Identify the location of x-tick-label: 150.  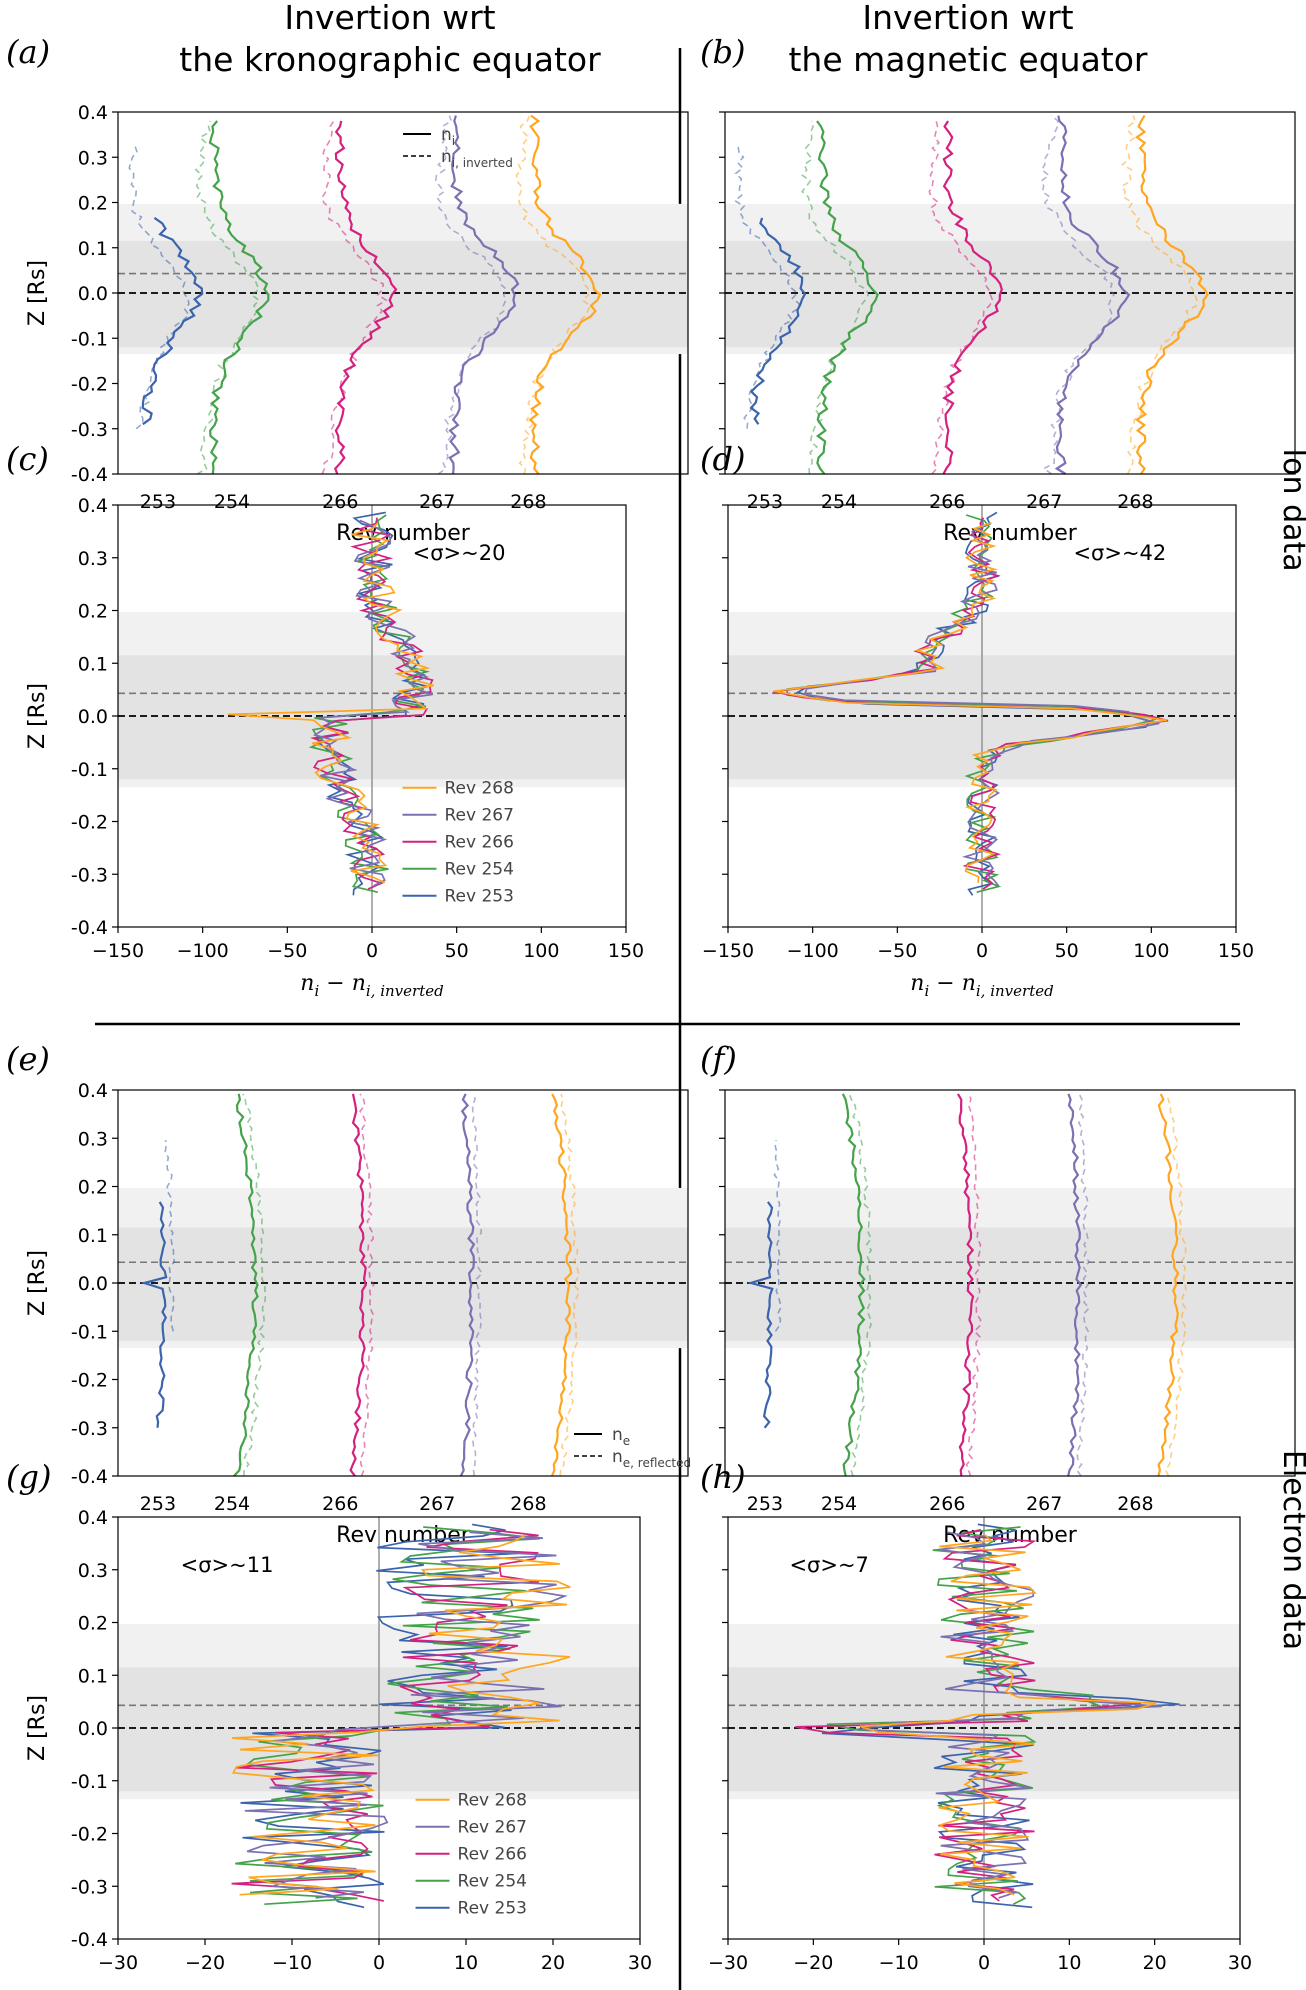
(1236, 951).